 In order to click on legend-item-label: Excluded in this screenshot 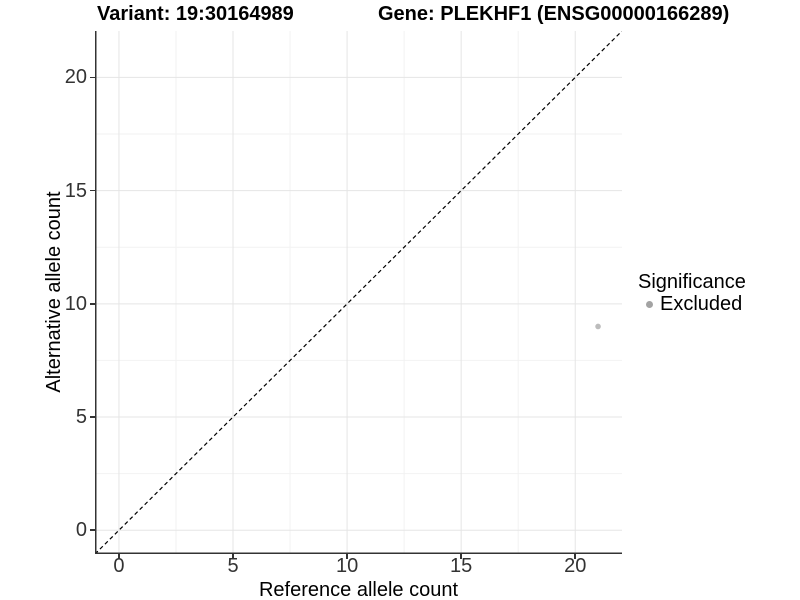, I will do `click(701, 303)`.